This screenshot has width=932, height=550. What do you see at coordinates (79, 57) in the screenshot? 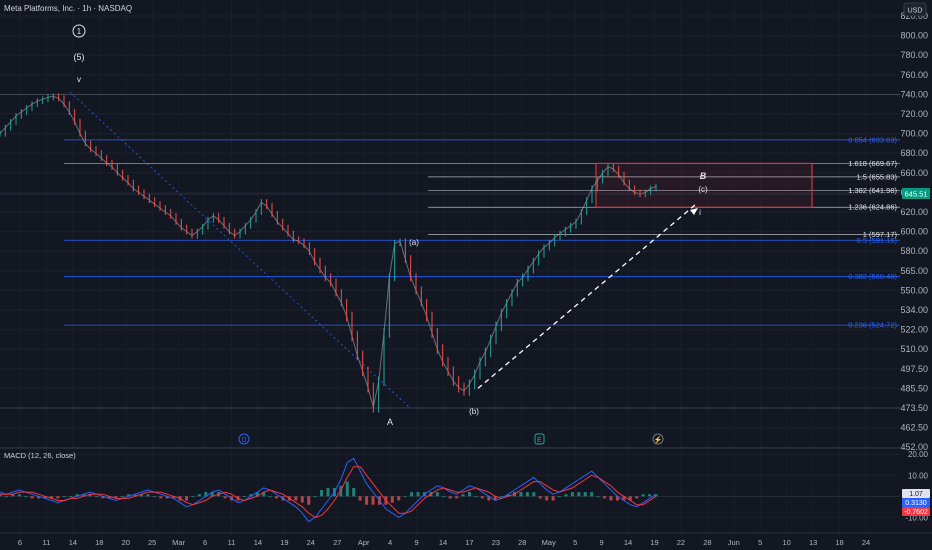
I see `wave-five-label: (5)` at bounding box center [79, 57].